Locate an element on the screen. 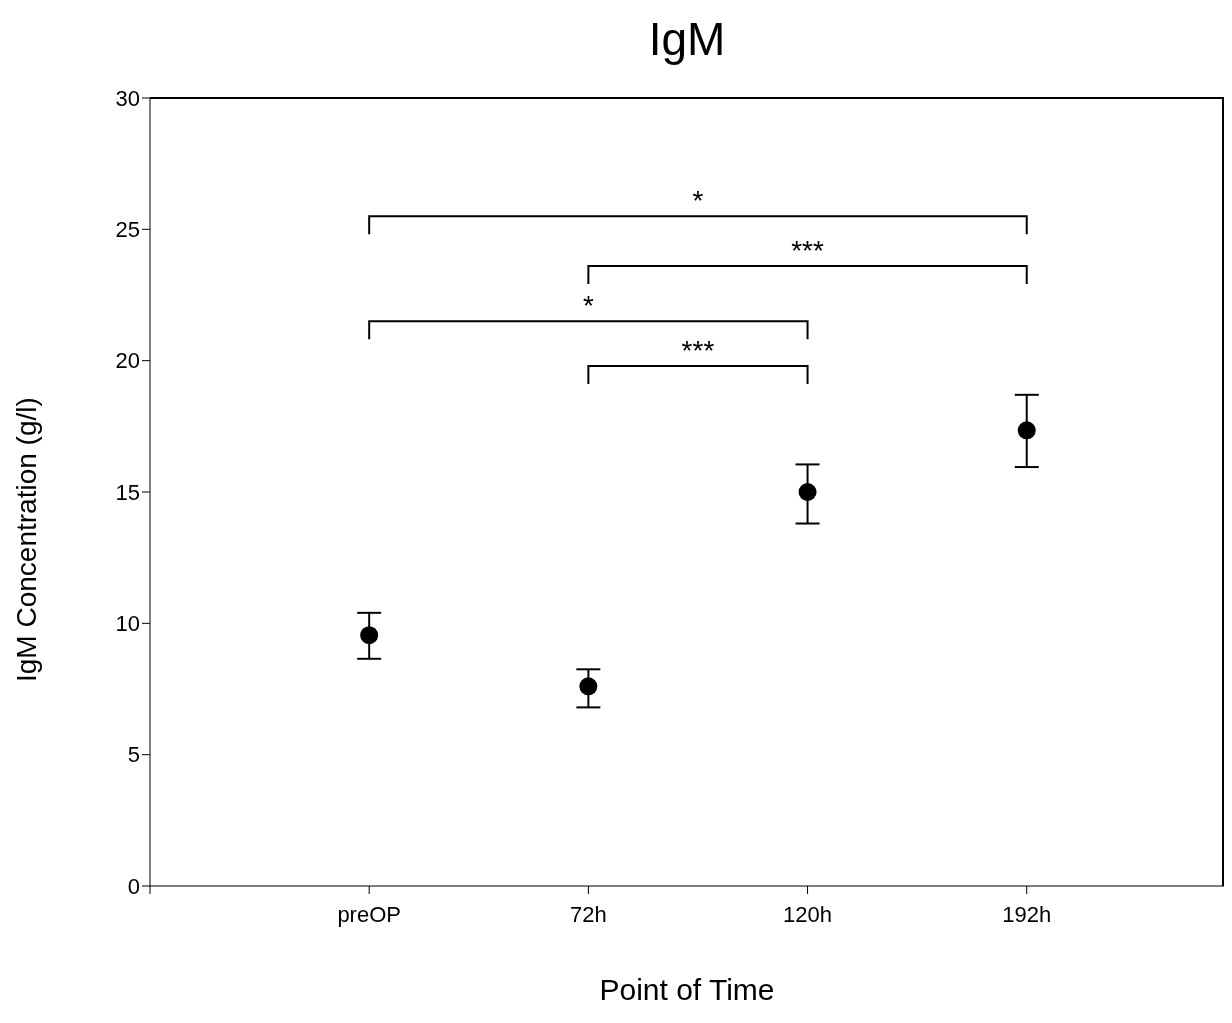  y-tick-label: 0 is located at coordinates (133, 886).